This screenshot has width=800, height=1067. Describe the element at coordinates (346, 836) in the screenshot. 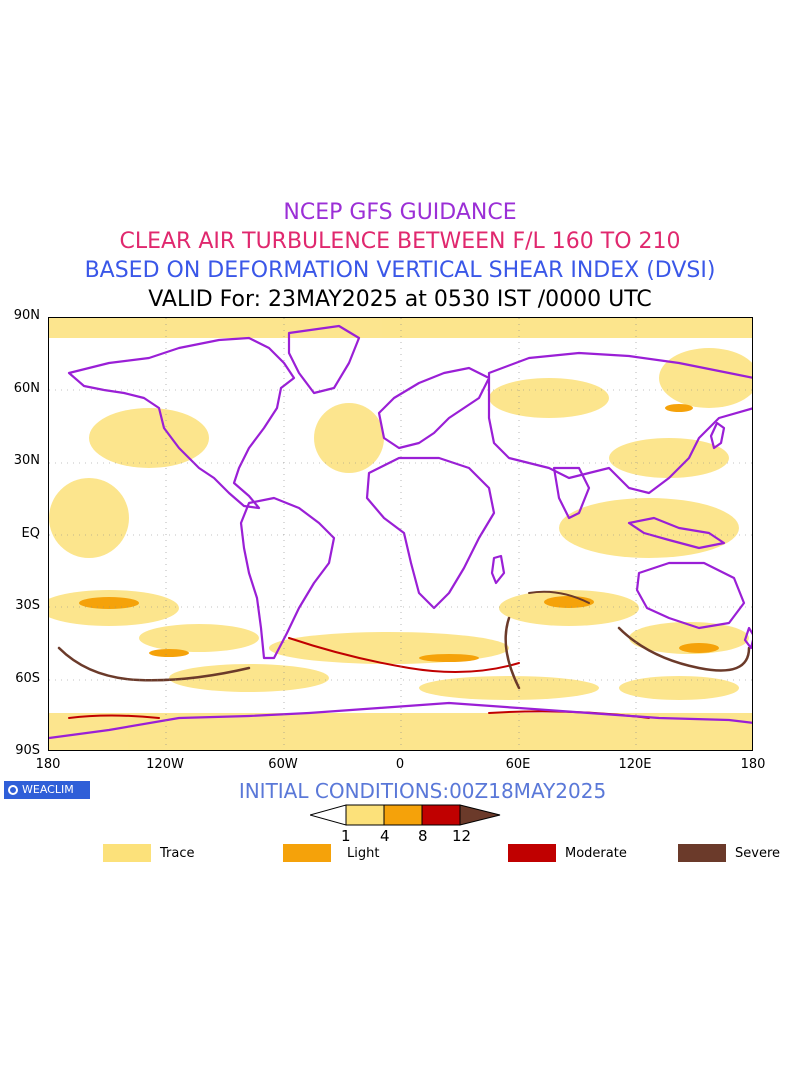

I see `colorbar-label-1: 1` at that location.